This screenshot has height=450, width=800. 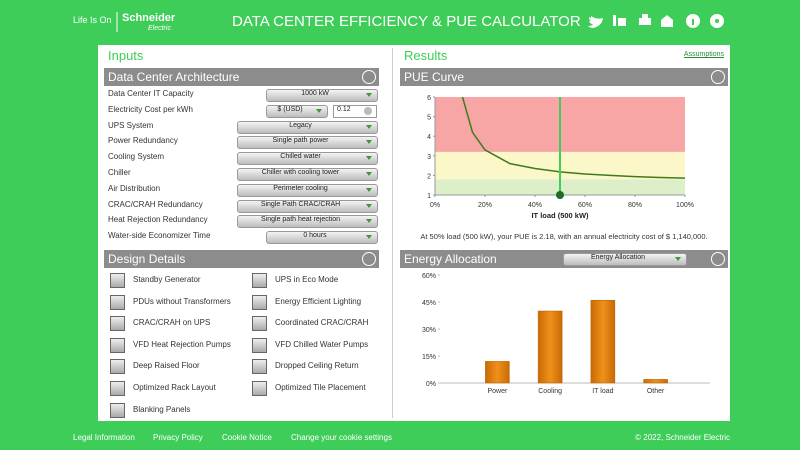 I want to click on checkbox-label: Deep Raised Floor, so click(x=166, y=366).